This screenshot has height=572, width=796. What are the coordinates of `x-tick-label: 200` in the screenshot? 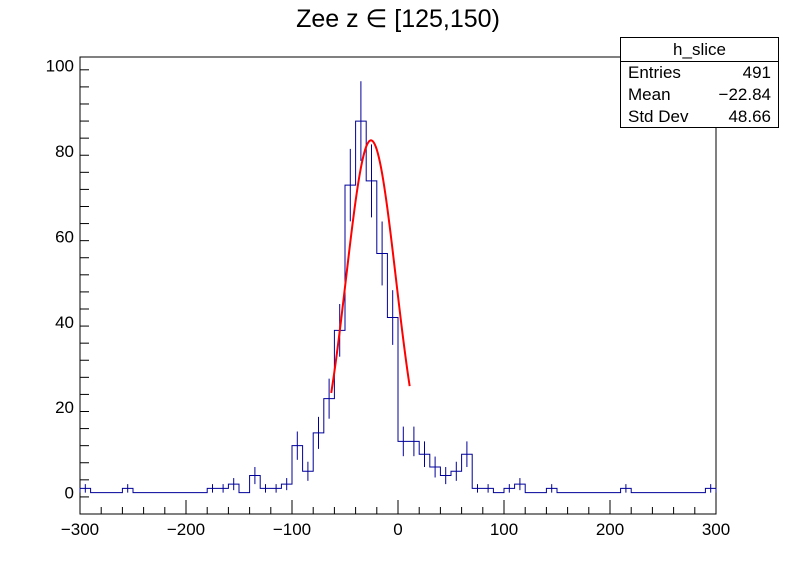 It's located at (610, 529).